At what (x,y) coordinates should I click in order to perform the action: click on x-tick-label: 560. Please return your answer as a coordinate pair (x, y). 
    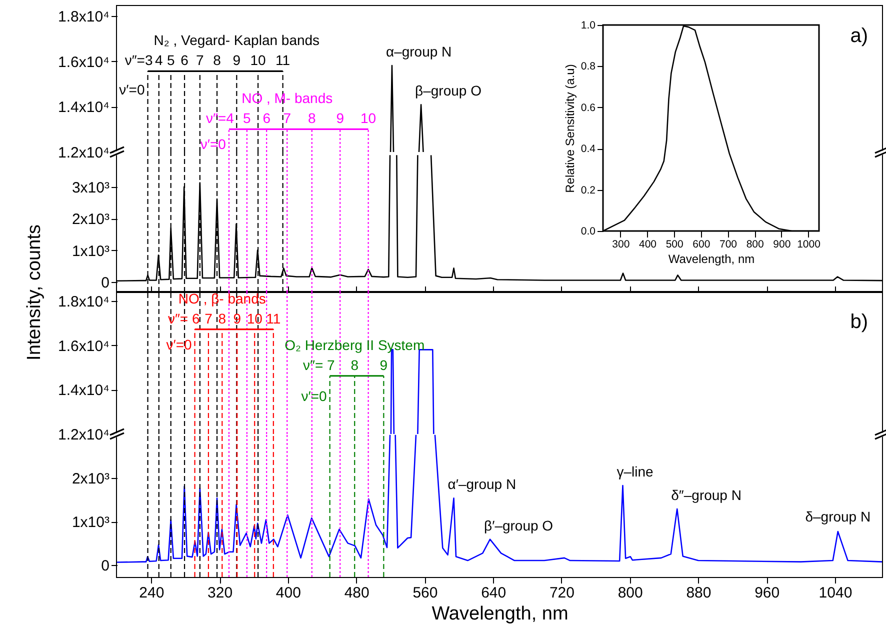
    Looking at the image, I should click on (425, 593).